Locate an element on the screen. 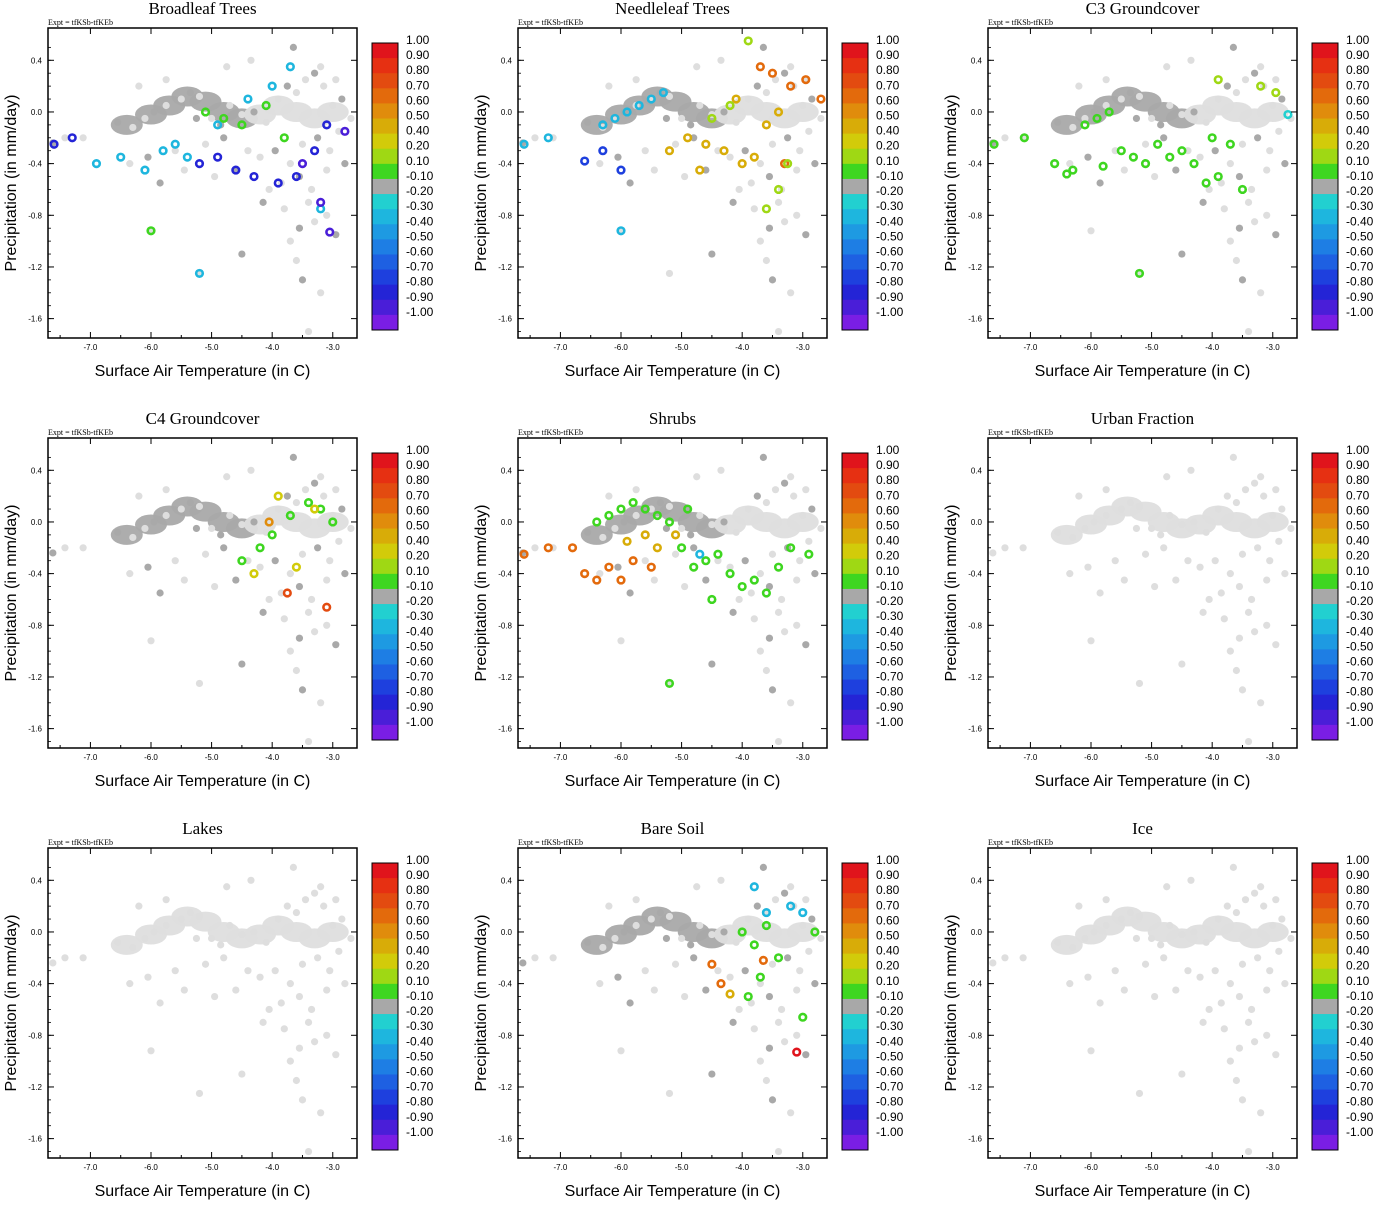  y-tick-label: 0.4 is located at coordinates (507, 470).